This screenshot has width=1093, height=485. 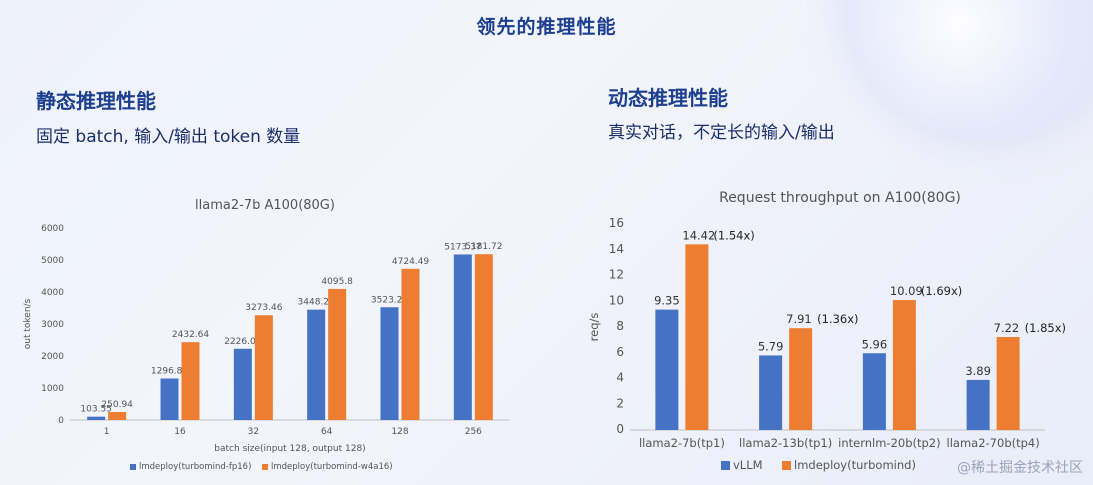 What do you see at coordinates (327, 432) in the screenshot?
I see `x-tick-label: 64` at bounding box center [327, 432].